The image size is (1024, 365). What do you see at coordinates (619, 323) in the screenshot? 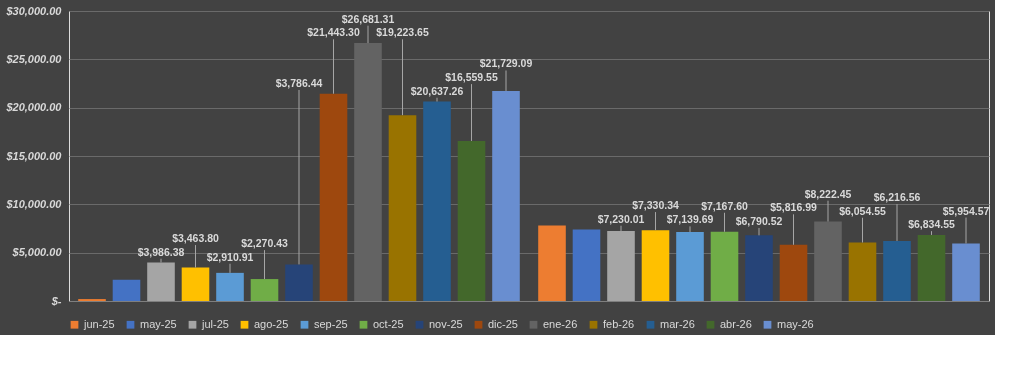
I see `legend-label: feb-26` at bounding box center [619, 323].